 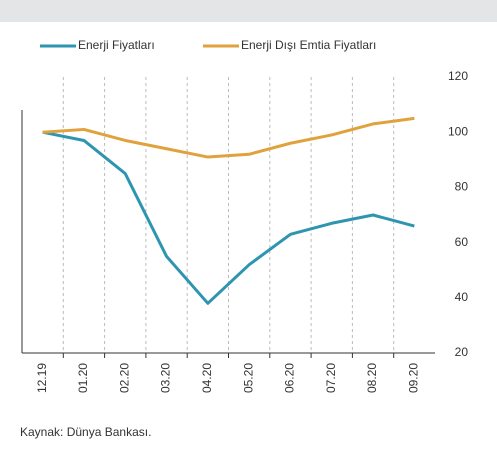 What do you see at coordinates (166, 378) in the screenshot?
I see `x-tick-label: 03.20` at bounding box center [166, 378].